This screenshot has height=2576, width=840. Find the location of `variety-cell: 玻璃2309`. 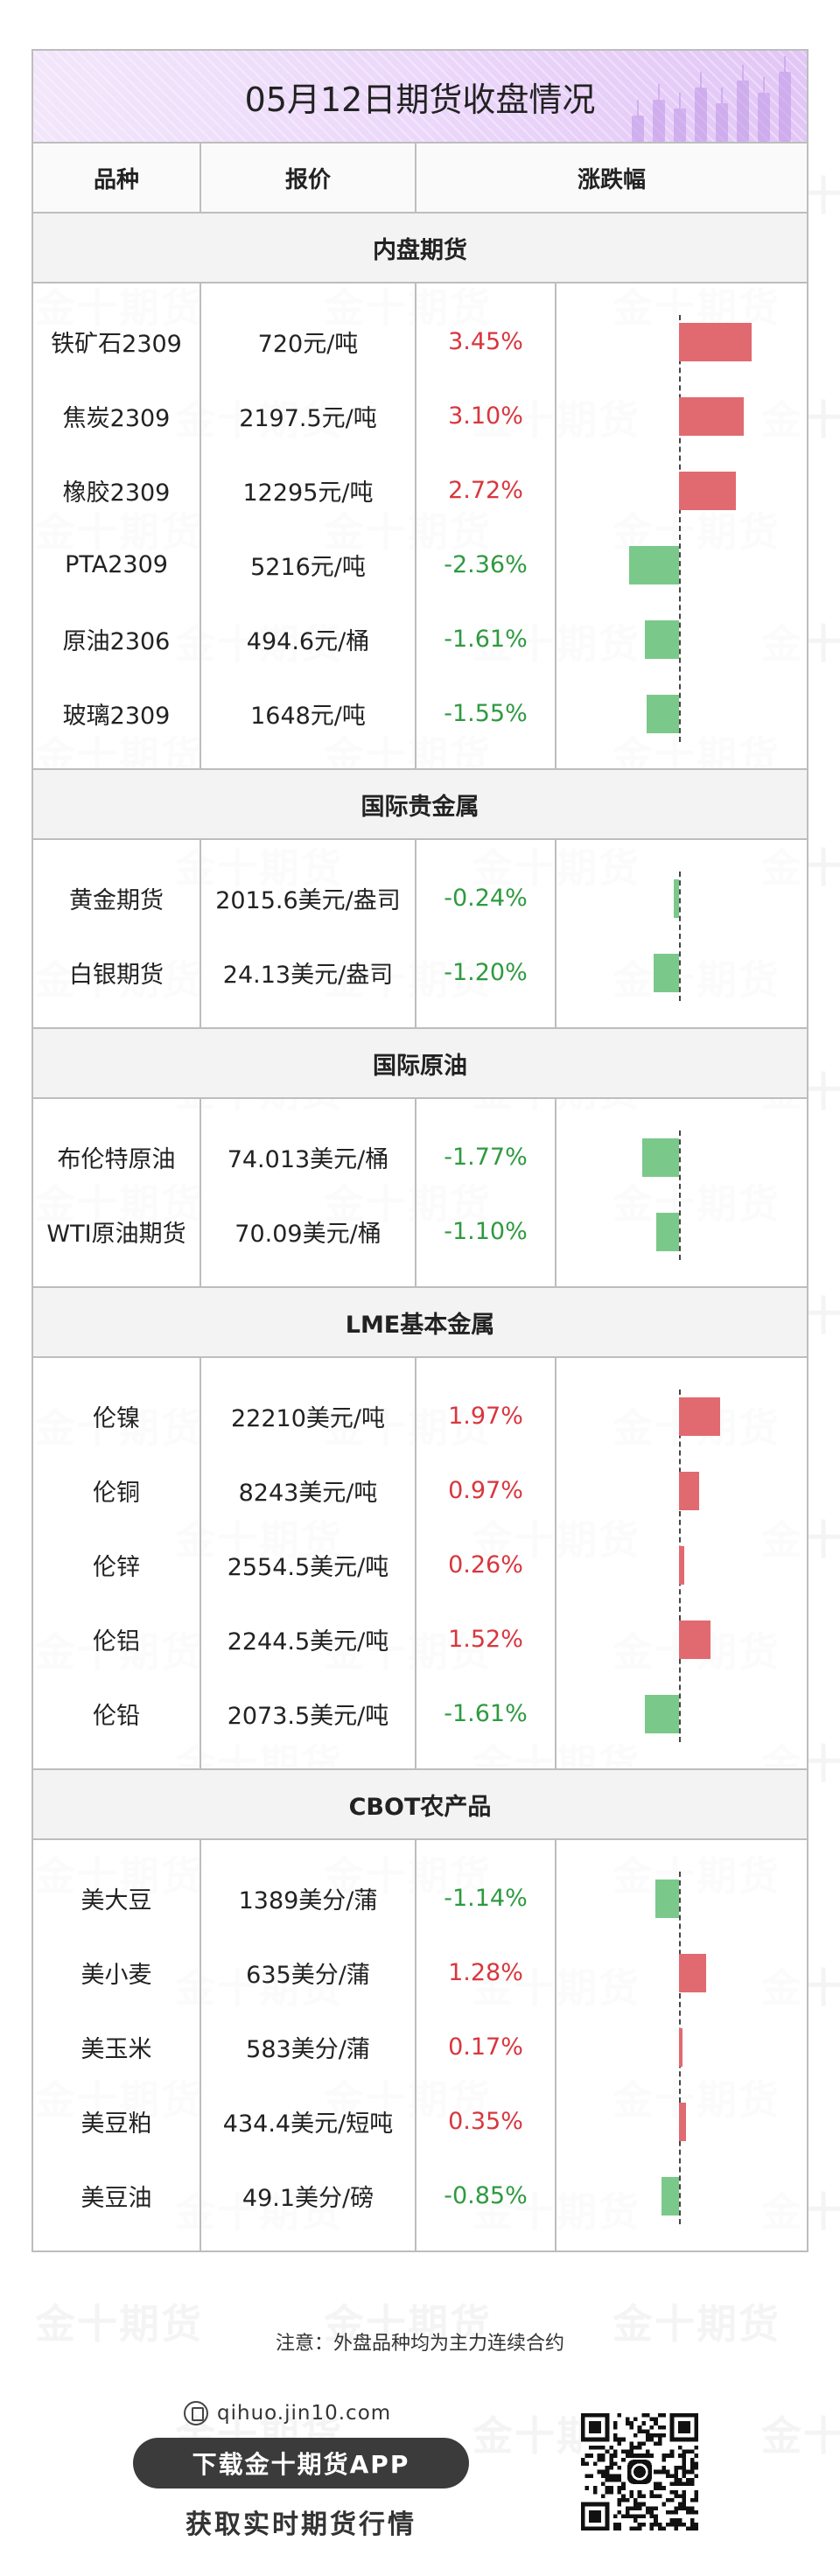

variety-cell: 玻璃2309 is located at coordinates (116, 716).